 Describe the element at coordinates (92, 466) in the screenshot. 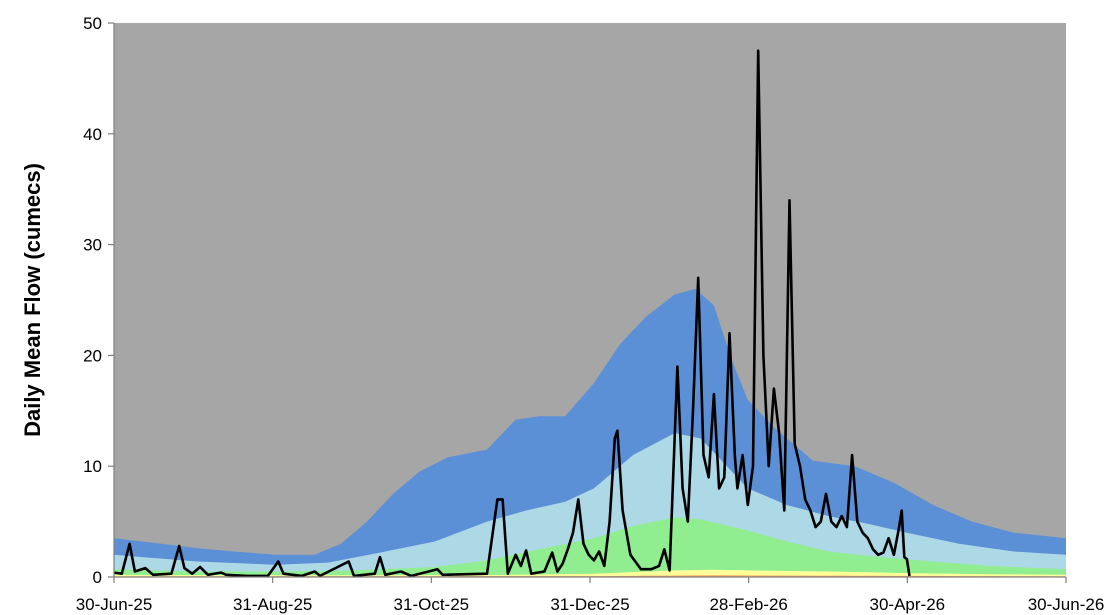

I see `y-tick-label: 10` at that location.